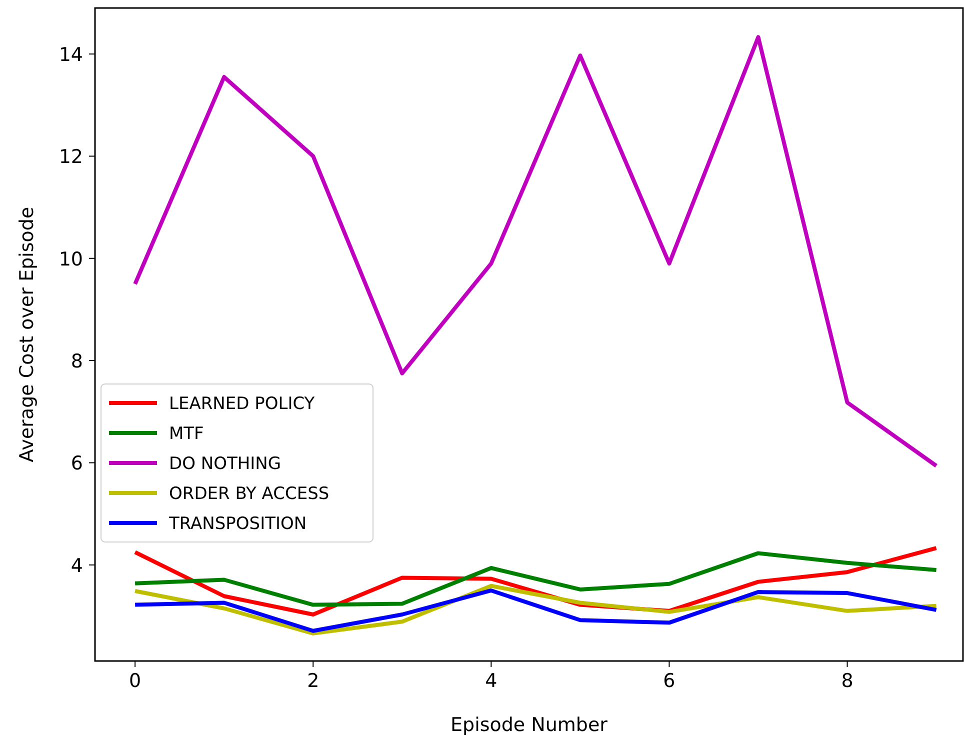 The image size is (964, 740). What do you see at coordinates (237, 524) in the screenshot?
I see `legend-label: TRANSPOSITION` at bounding box center [237, 524].